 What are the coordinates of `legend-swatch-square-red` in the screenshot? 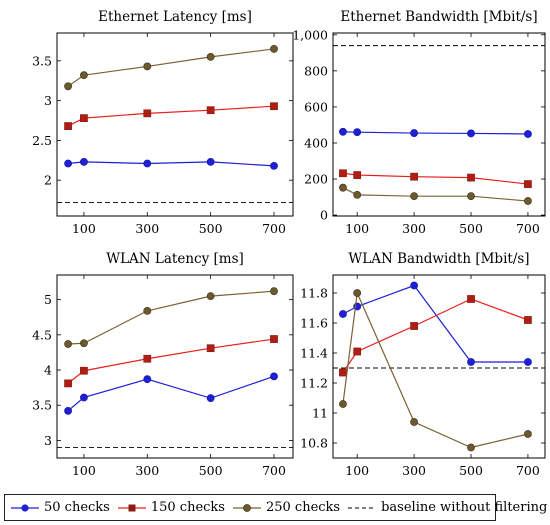 It's located at (131, 507).